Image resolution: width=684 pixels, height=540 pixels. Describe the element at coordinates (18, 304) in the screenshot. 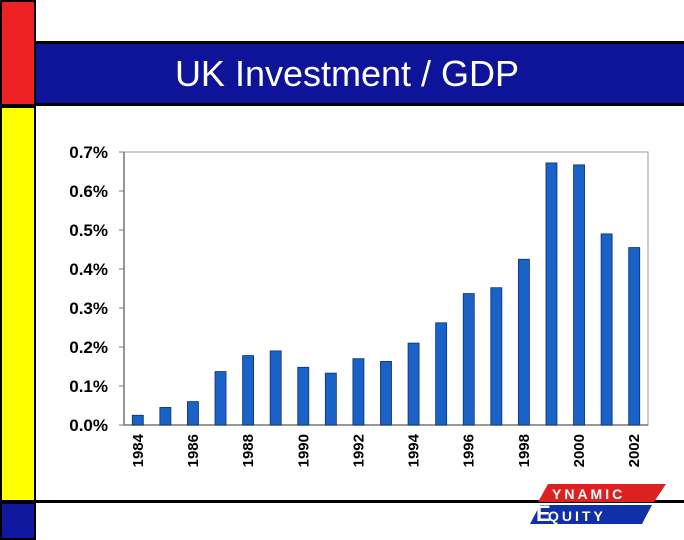

I see `yellow-block` at that location.